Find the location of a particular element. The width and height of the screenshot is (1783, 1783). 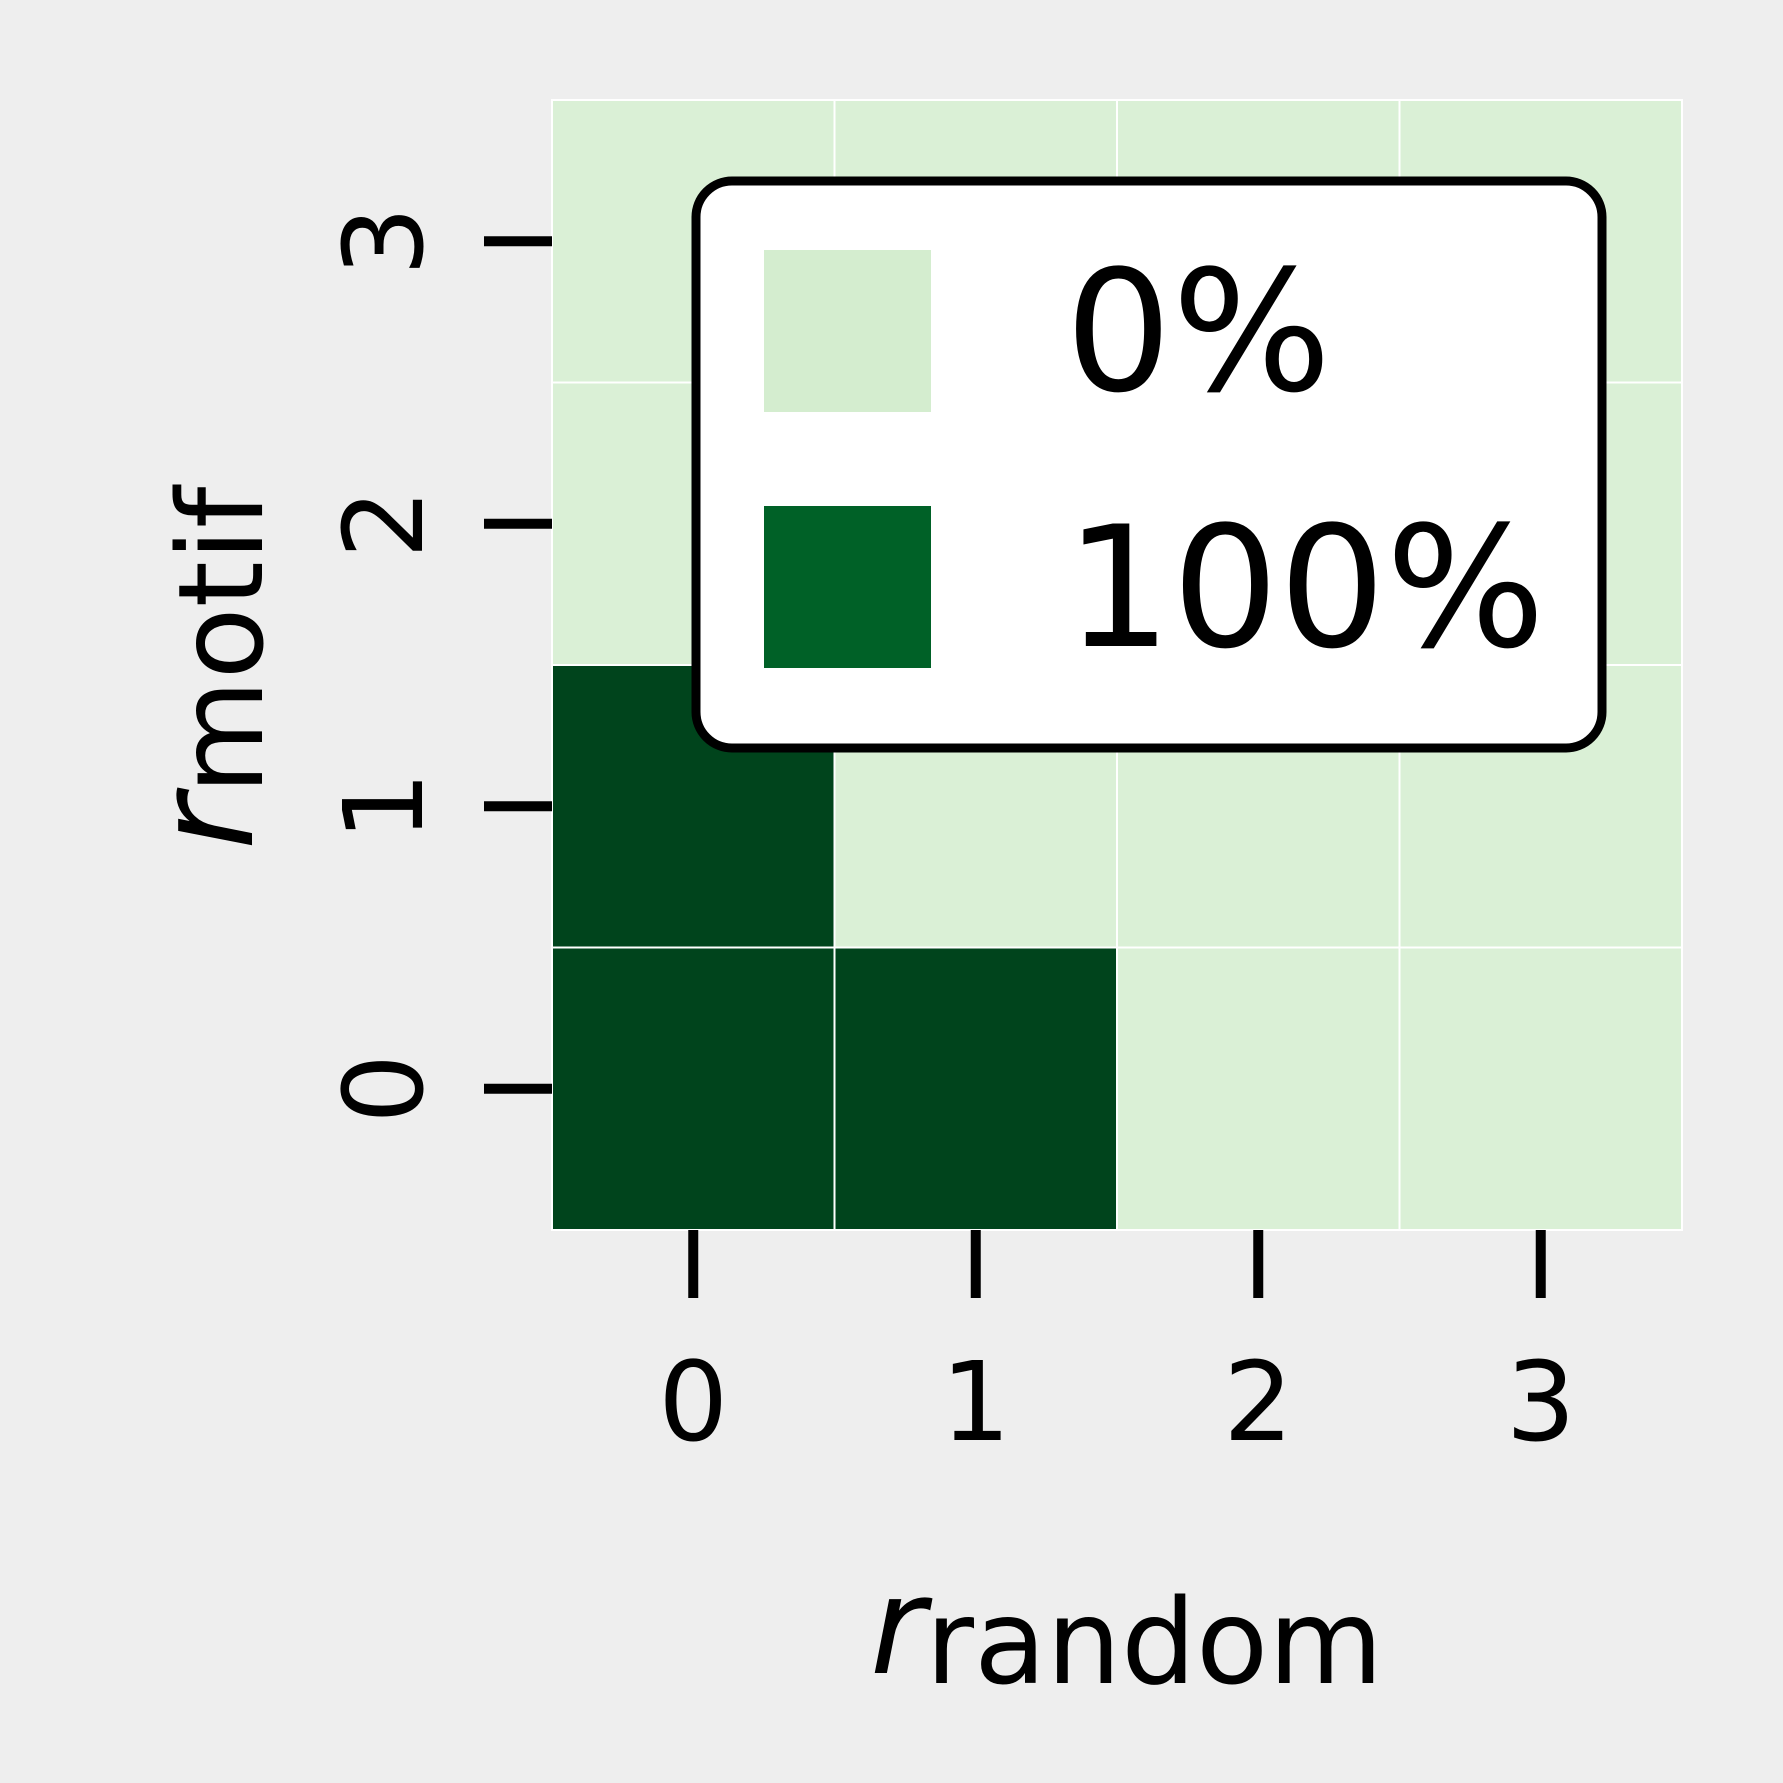

legend-label: 100% is located at coordinates (1305, 588).